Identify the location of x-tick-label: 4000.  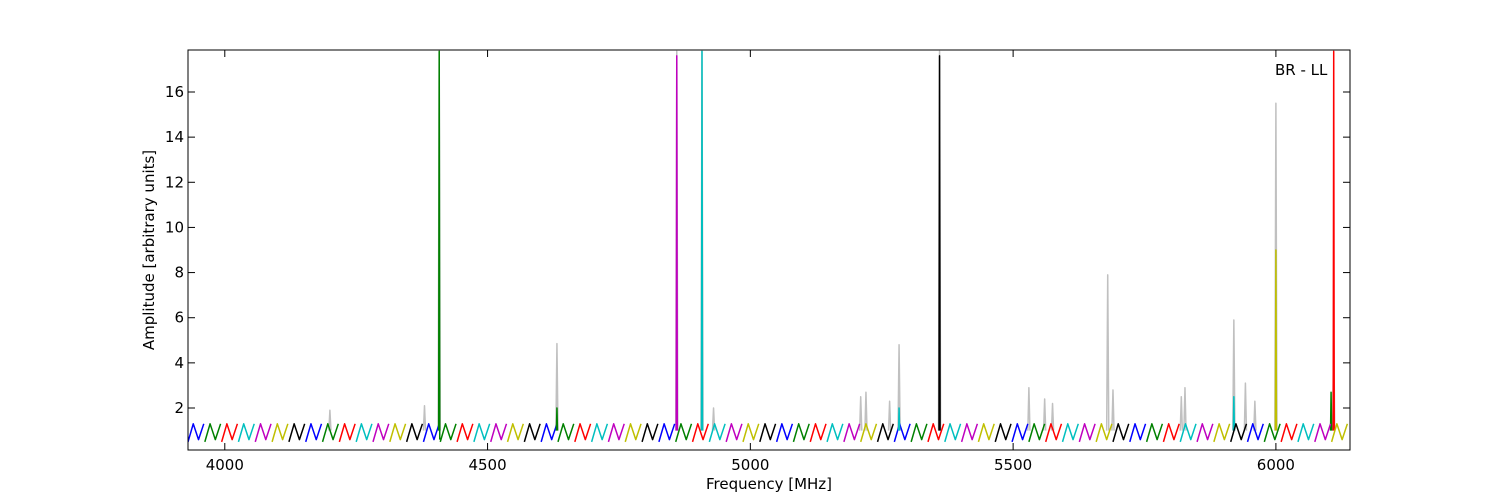
(225, 465).